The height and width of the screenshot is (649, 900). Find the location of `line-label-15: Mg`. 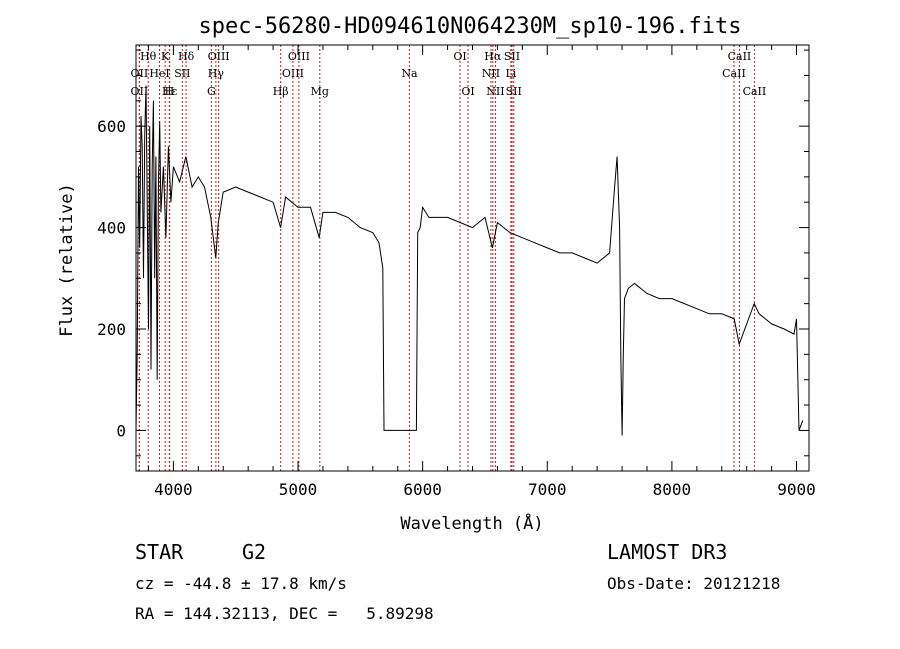

line-label-15: Mg is located at coordinates (320, 91).